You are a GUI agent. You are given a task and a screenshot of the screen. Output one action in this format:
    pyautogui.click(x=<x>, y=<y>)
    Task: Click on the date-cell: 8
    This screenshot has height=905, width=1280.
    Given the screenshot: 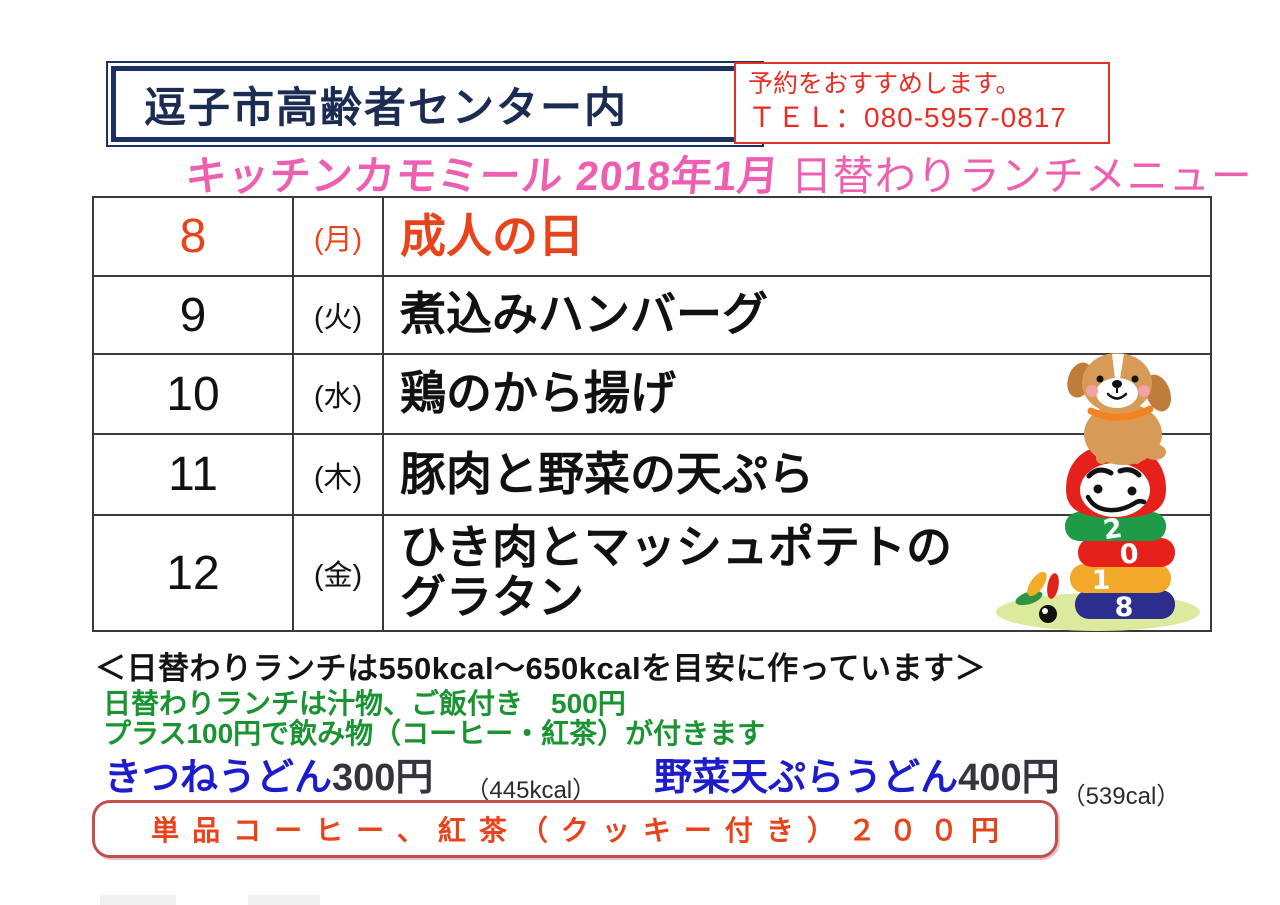 What is the action you would take?
    pyautogui.click(x=193, y=236)
    